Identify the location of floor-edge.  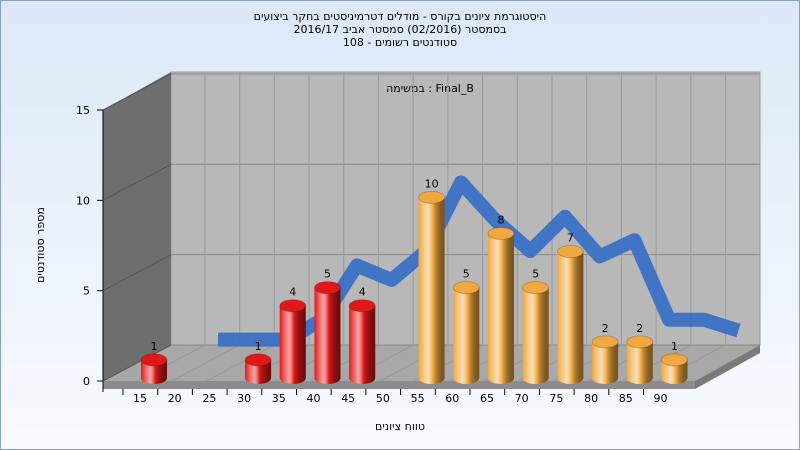
(727, 367).